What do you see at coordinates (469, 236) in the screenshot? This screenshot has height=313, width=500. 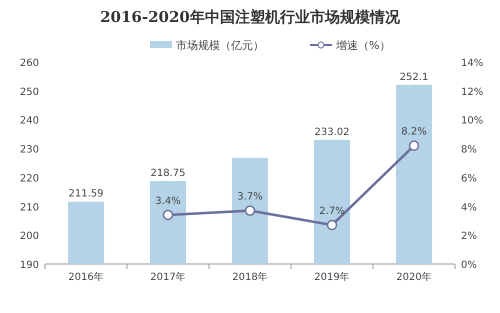 I see `y2-tick-label: 2%` at bounding box center [469, 236].